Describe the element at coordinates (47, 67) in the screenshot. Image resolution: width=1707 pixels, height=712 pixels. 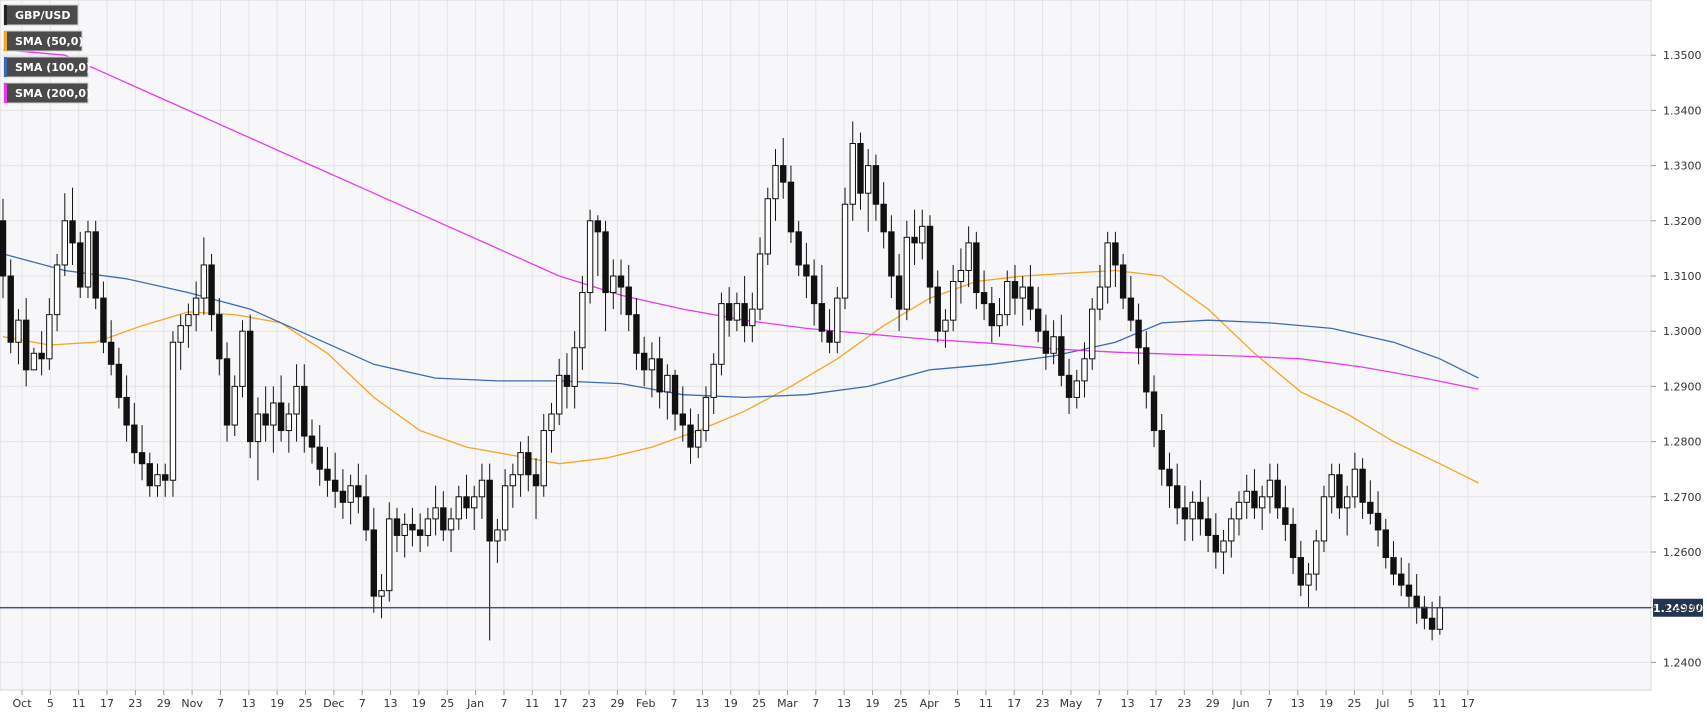
I see `legend-item: SMA (100,0)` at that location.